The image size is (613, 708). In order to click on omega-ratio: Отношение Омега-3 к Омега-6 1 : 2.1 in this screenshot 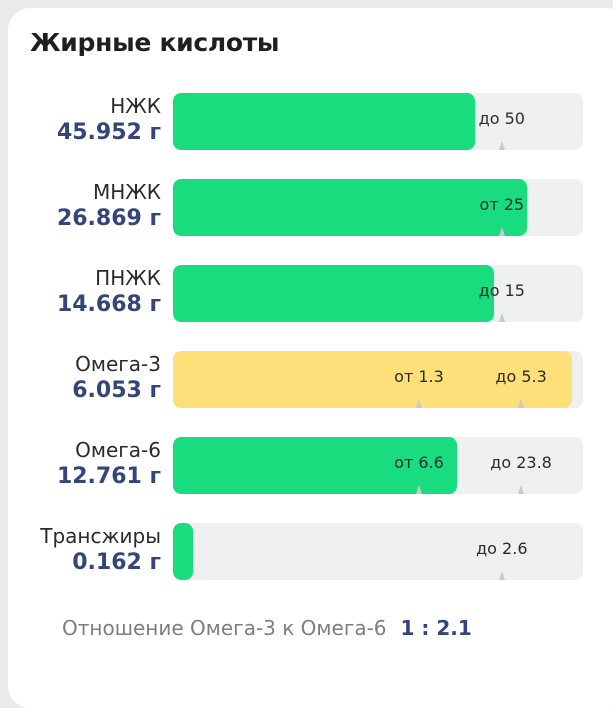, I will do `click(267, 628)`.